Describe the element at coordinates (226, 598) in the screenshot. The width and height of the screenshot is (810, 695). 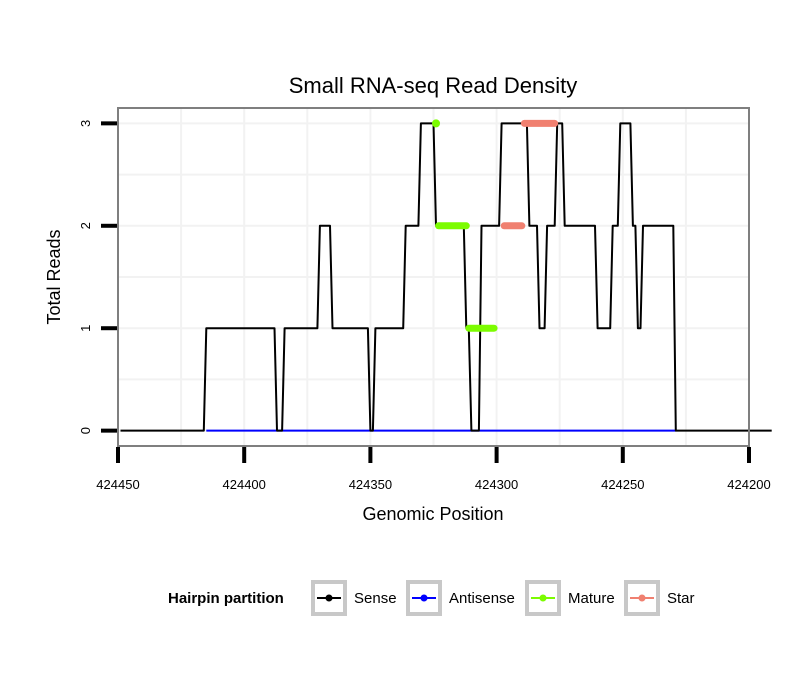
I see `legend-title: Hairpin partition` at that location.